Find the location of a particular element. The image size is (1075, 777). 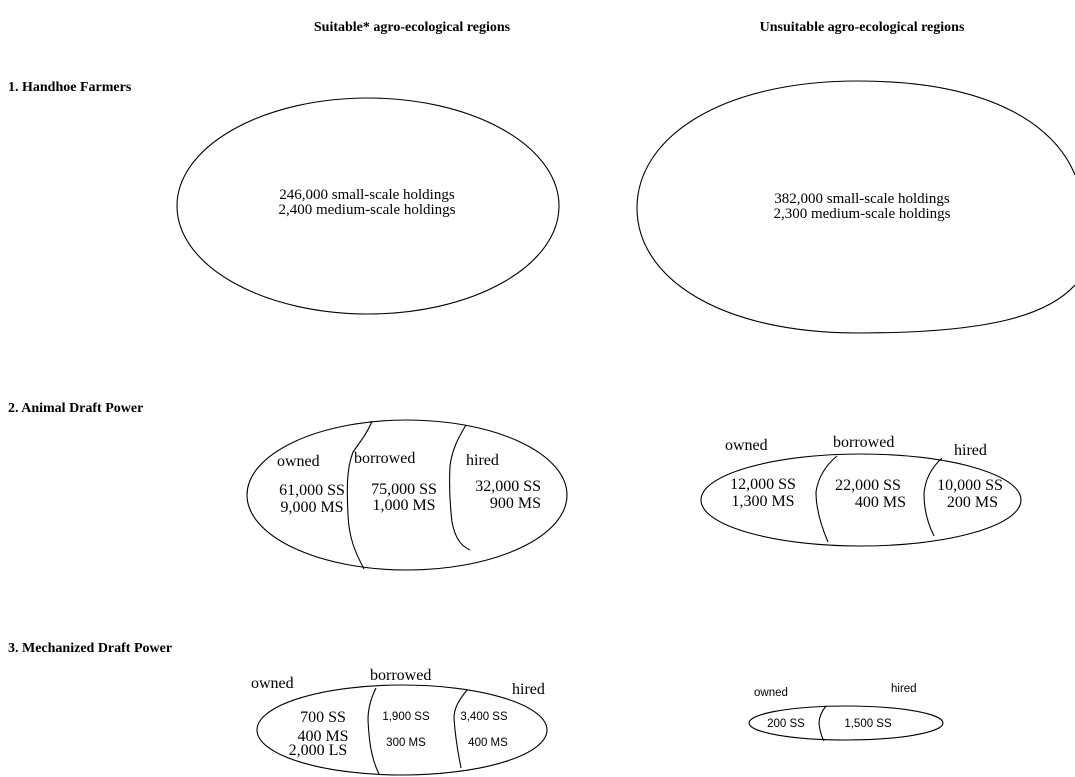

animal-unsuitable-borrowed-ms: 400 MS is located at coordinates (880, 502).